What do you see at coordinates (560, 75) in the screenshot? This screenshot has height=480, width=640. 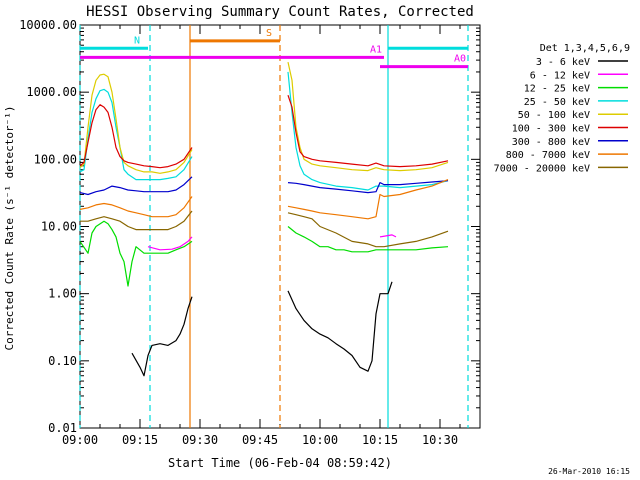 I see `legend-label: 6 - 12 keV` at bounding box center [560, 75].